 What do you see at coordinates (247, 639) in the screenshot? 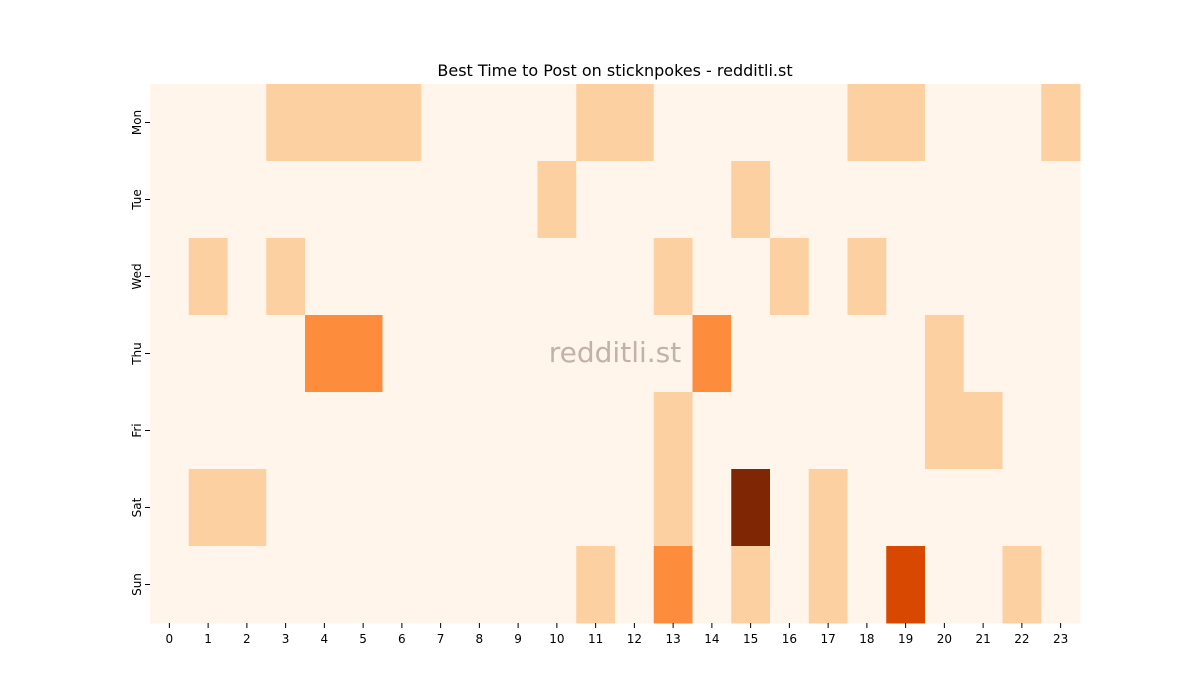
I see `x-tick-label: 2` at bounding box center [247, 639].